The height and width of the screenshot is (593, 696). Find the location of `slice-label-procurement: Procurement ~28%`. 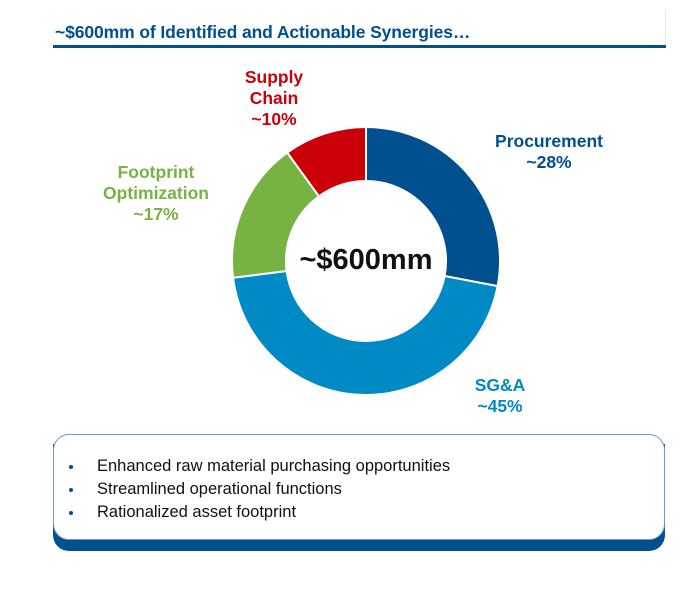

slice-label-procurement: Procurement ~28% is located at coordinates (549, 152).